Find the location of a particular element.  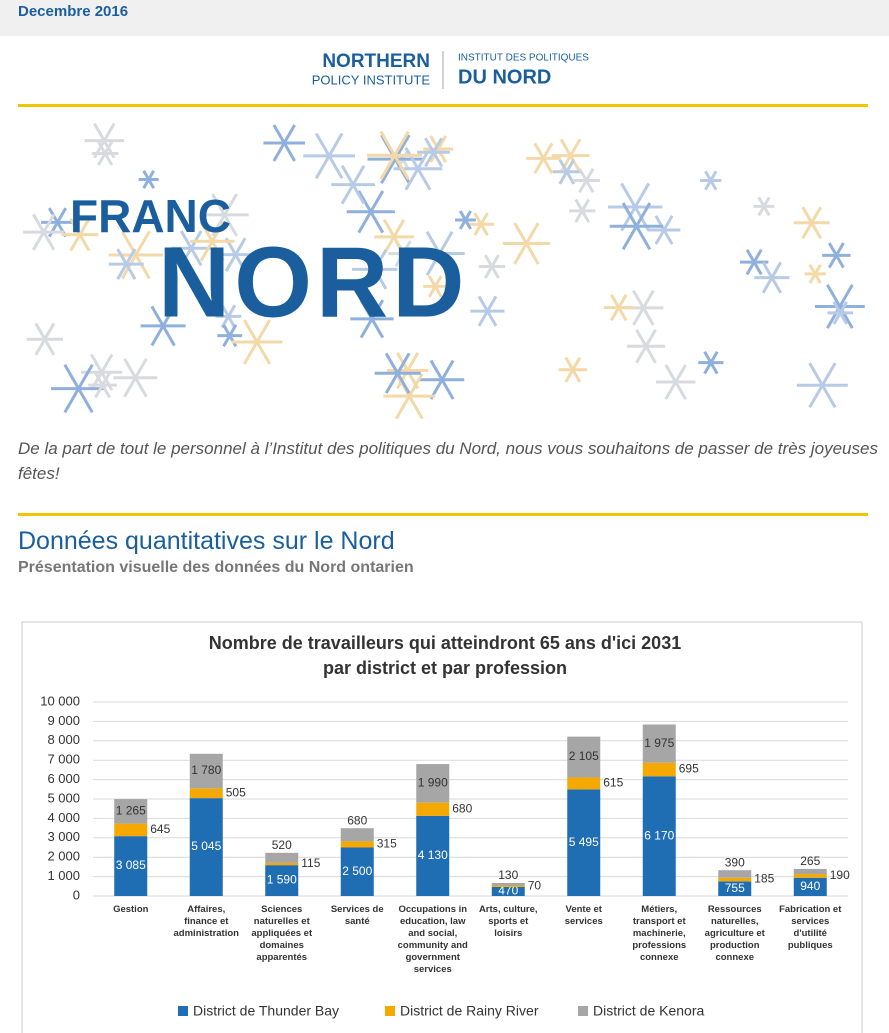

banner-text: NORD is located at coordinates (313, 282).